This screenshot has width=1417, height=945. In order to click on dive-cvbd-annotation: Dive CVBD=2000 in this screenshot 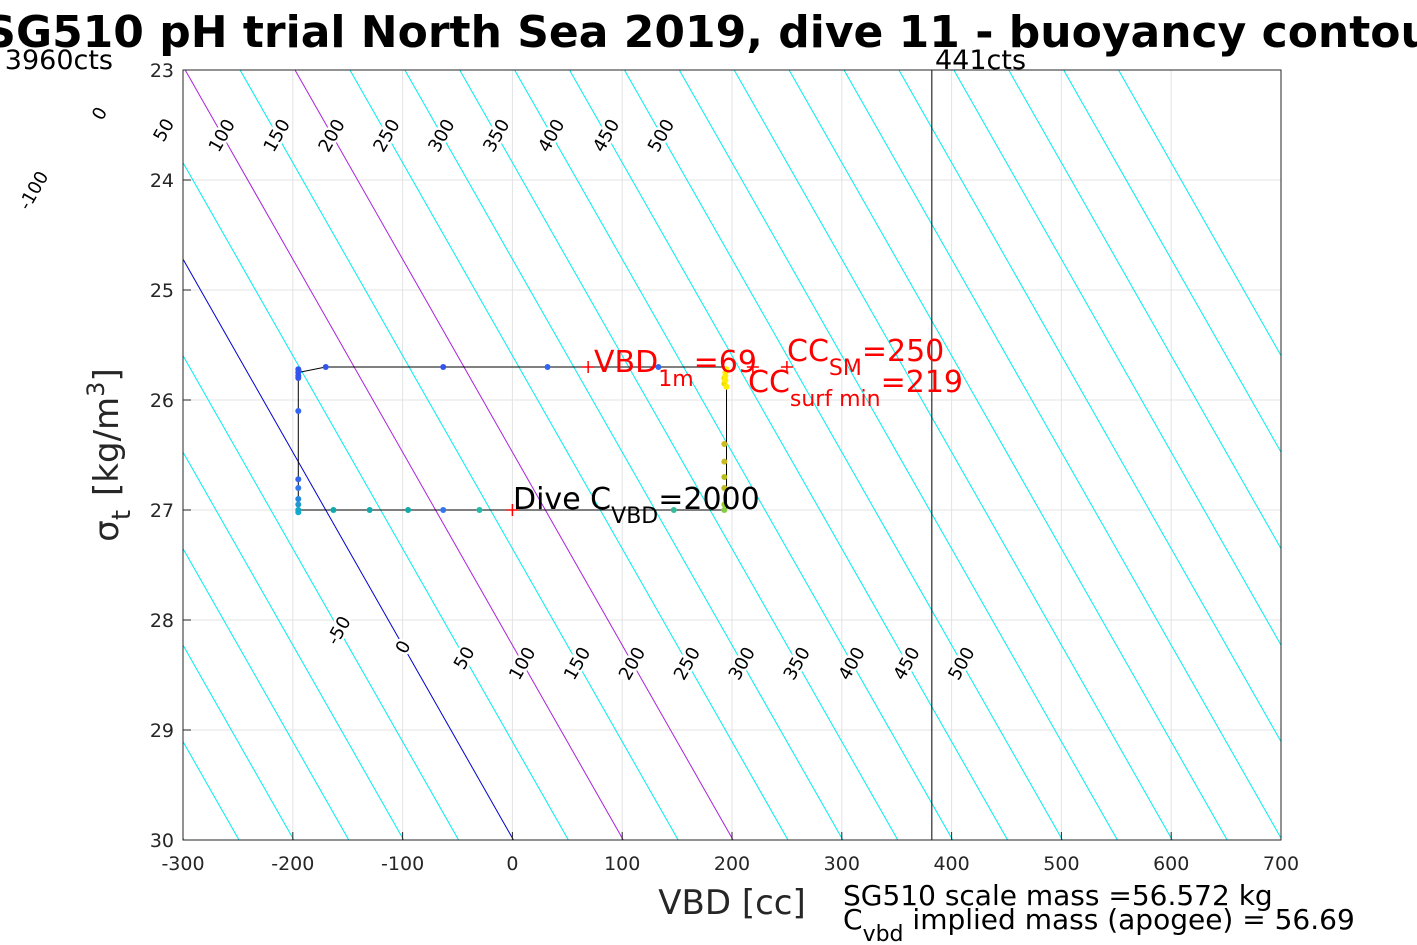, I will do `click(636, 505)`.